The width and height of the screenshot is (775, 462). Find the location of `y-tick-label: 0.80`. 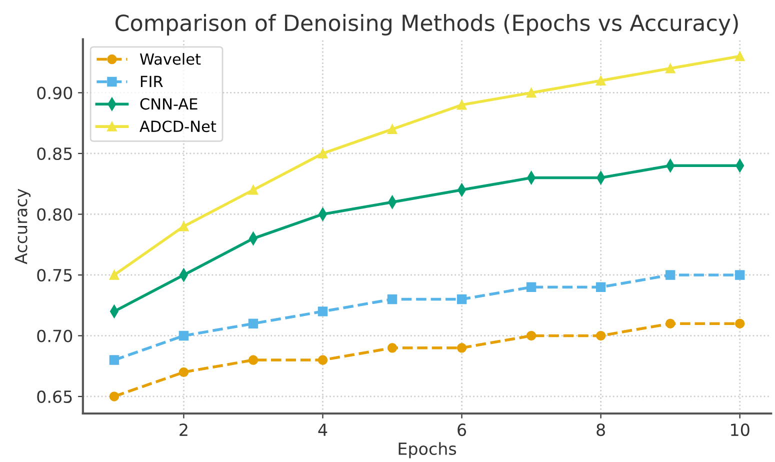

y-tick-label: 0.80 is located at coordinates (54, 214).